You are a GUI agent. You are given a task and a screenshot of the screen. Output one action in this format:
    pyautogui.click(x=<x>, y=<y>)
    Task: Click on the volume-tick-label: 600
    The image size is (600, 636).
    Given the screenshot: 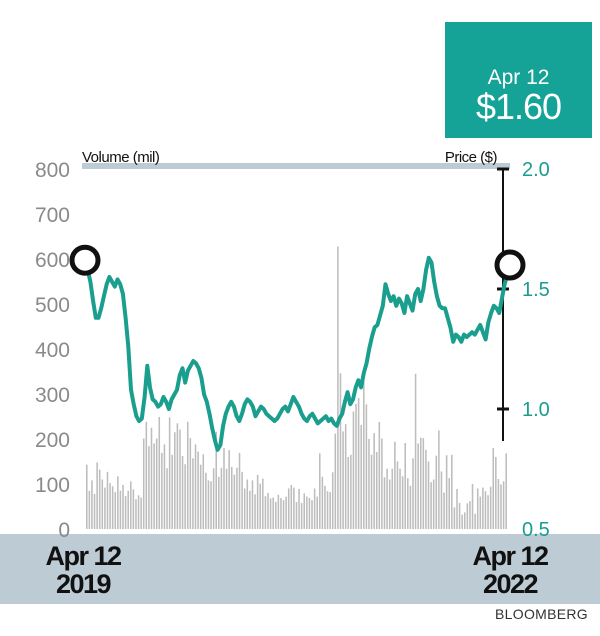 What is the action you would take?
    pyautogui.click(x=52, y=260)
    